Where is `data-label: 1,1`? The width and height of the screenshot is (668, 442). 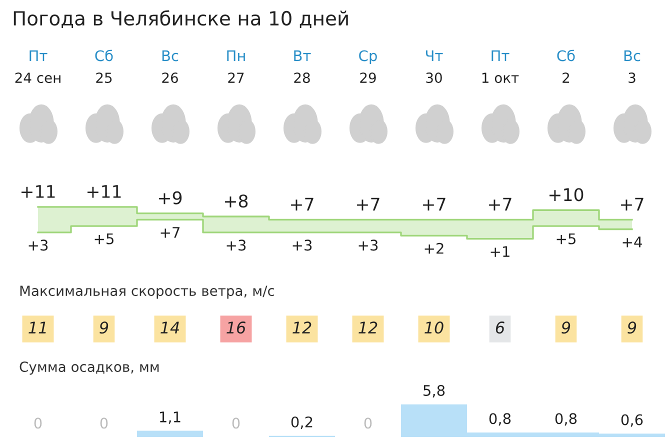 data-label: 1,1 is located at coordinates (170, 418).